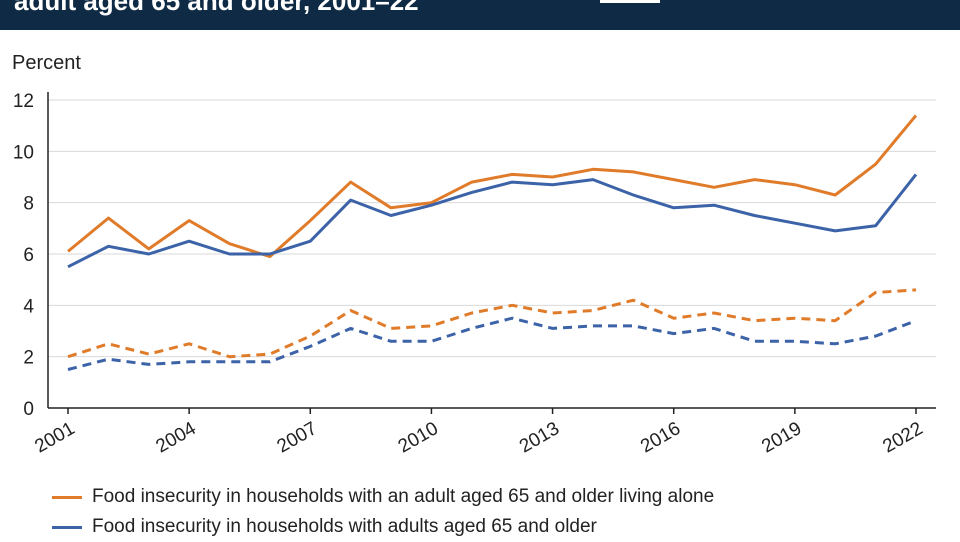 The height and width of the screenshot is (542, 960). Describe the element at coordinates (418, 437) in the screenshot. I see `x-tick-label-2010: 2010` at that location.